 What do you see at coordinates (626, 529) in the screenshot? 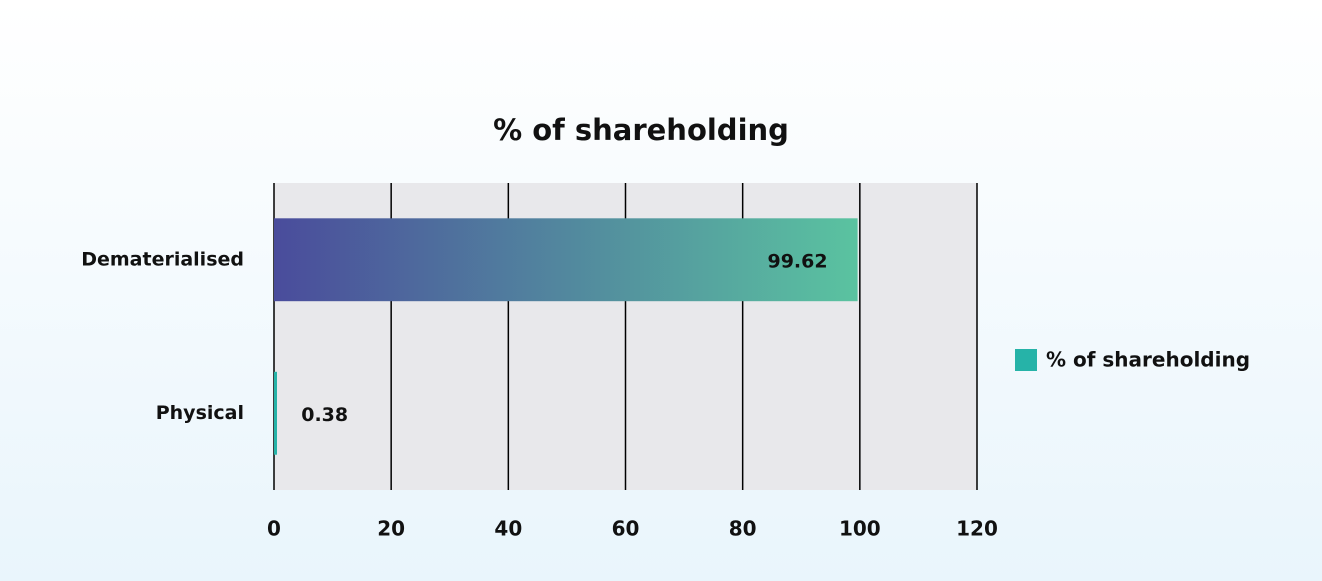
I see `x-tick-label: 60` at bounding box center [626, 529].